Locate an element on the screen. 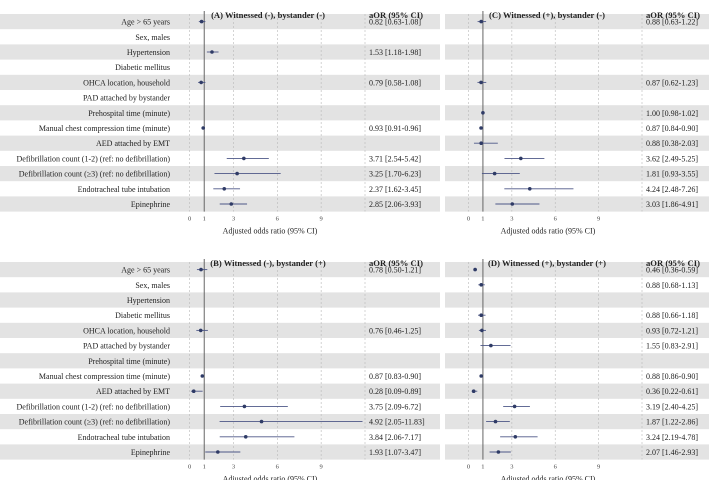 The height and width of the screenshot is (480, 709). aor-value: 2.07 [1.46-2.93] is located at coordinates (672, 452).